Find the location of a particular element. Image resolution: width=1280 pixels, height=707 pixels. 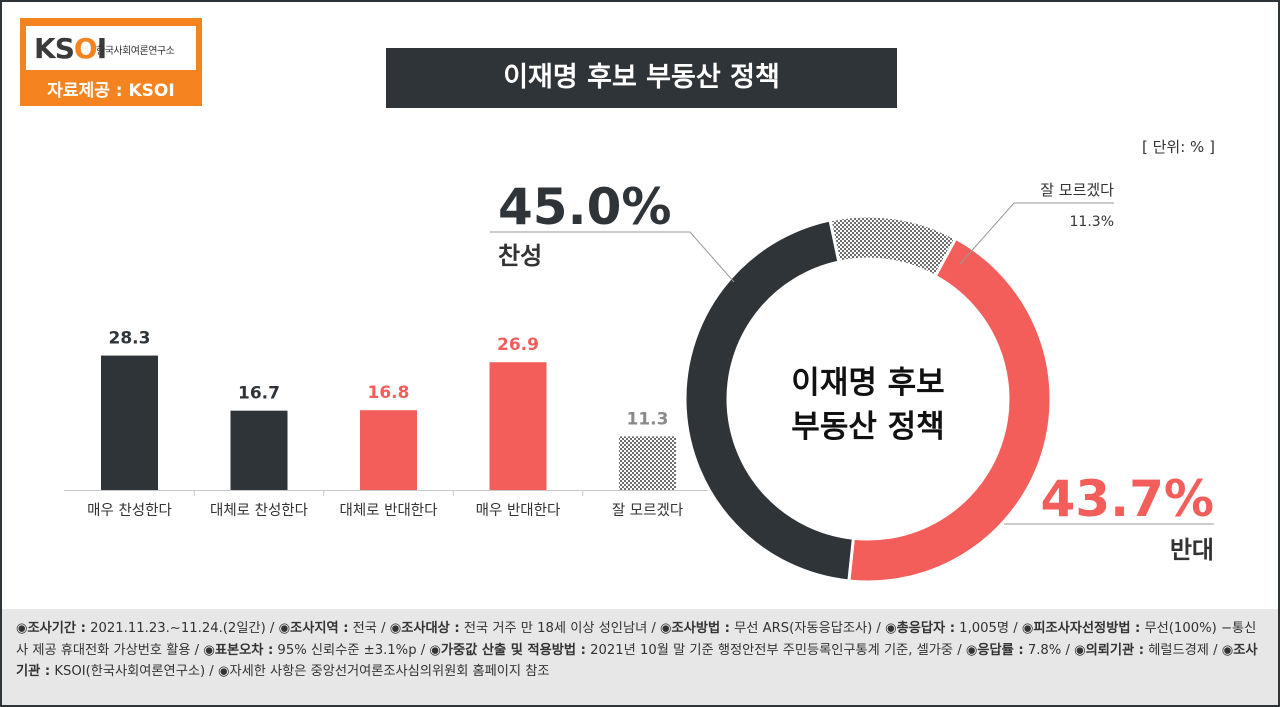

footer-item-value: KSOI(한국사회여론연구소) / is located at coordinates (134, 671).